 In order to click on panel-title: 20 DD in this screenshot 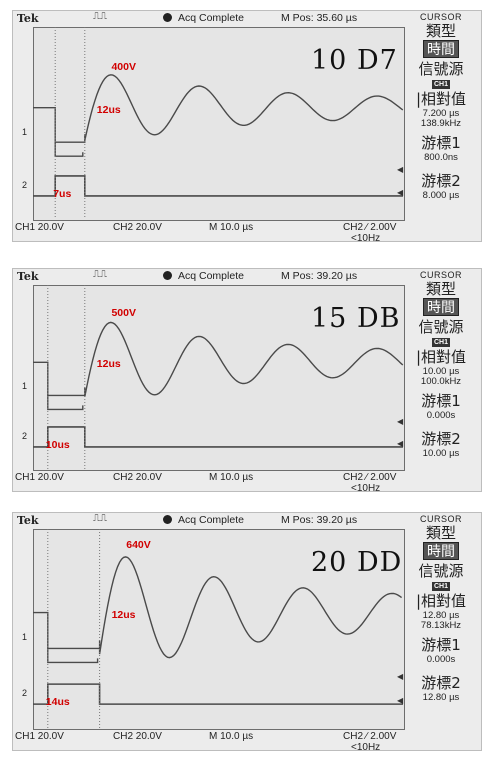, I will do `click(357, 562)`.